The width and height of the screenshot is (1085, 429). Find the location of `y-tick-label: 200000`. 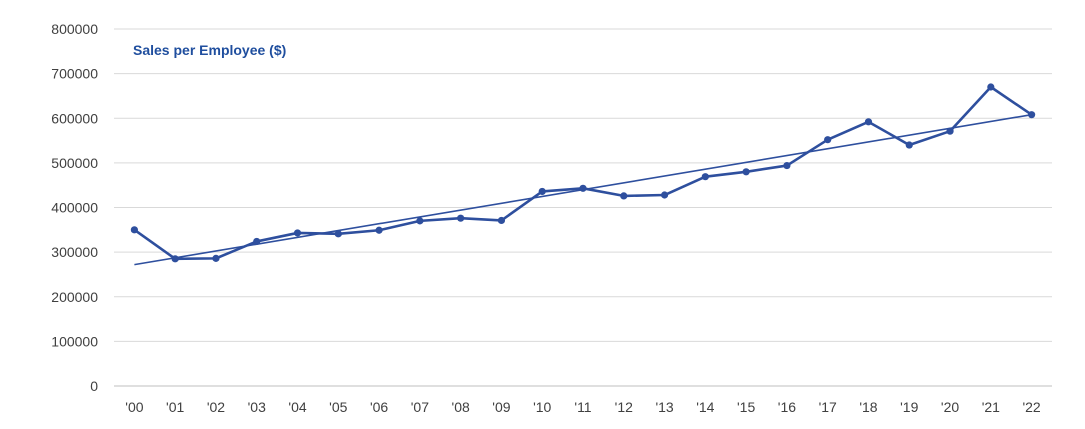

y-tick-label: 200000 is located at coordinates (74, 297).